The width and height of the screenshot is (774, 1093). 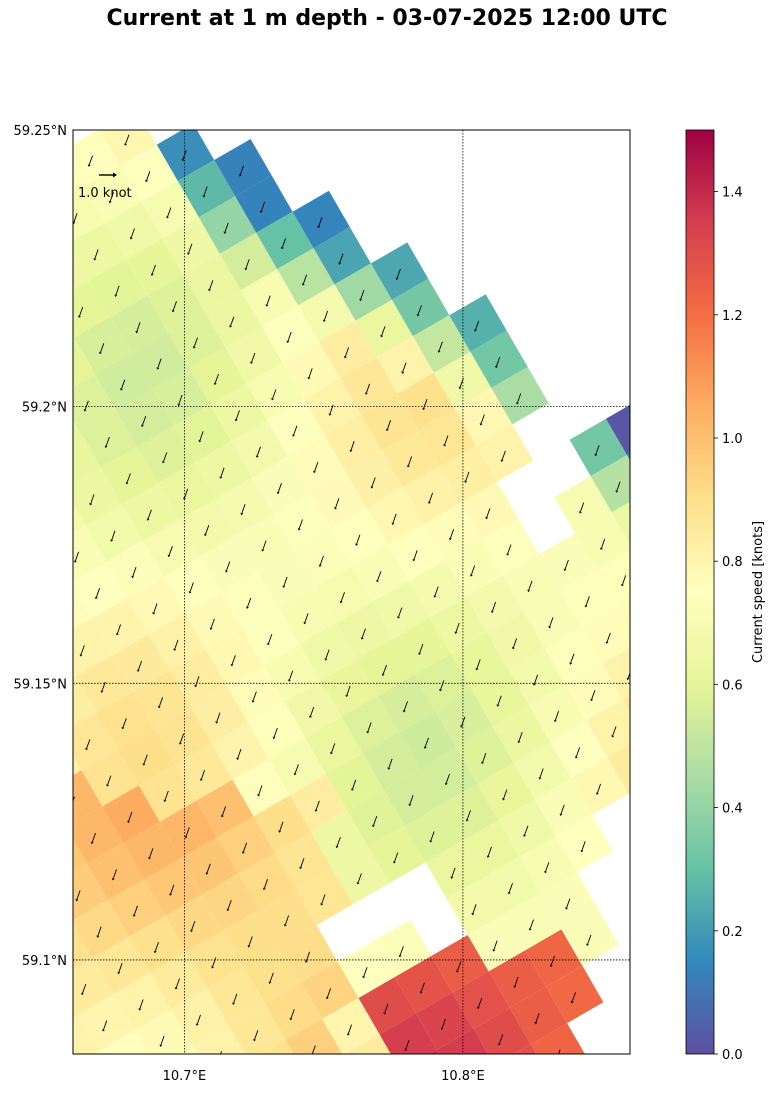 I want to click on colorbar-tick-label: 0.0, so click(x=732, y=1055).